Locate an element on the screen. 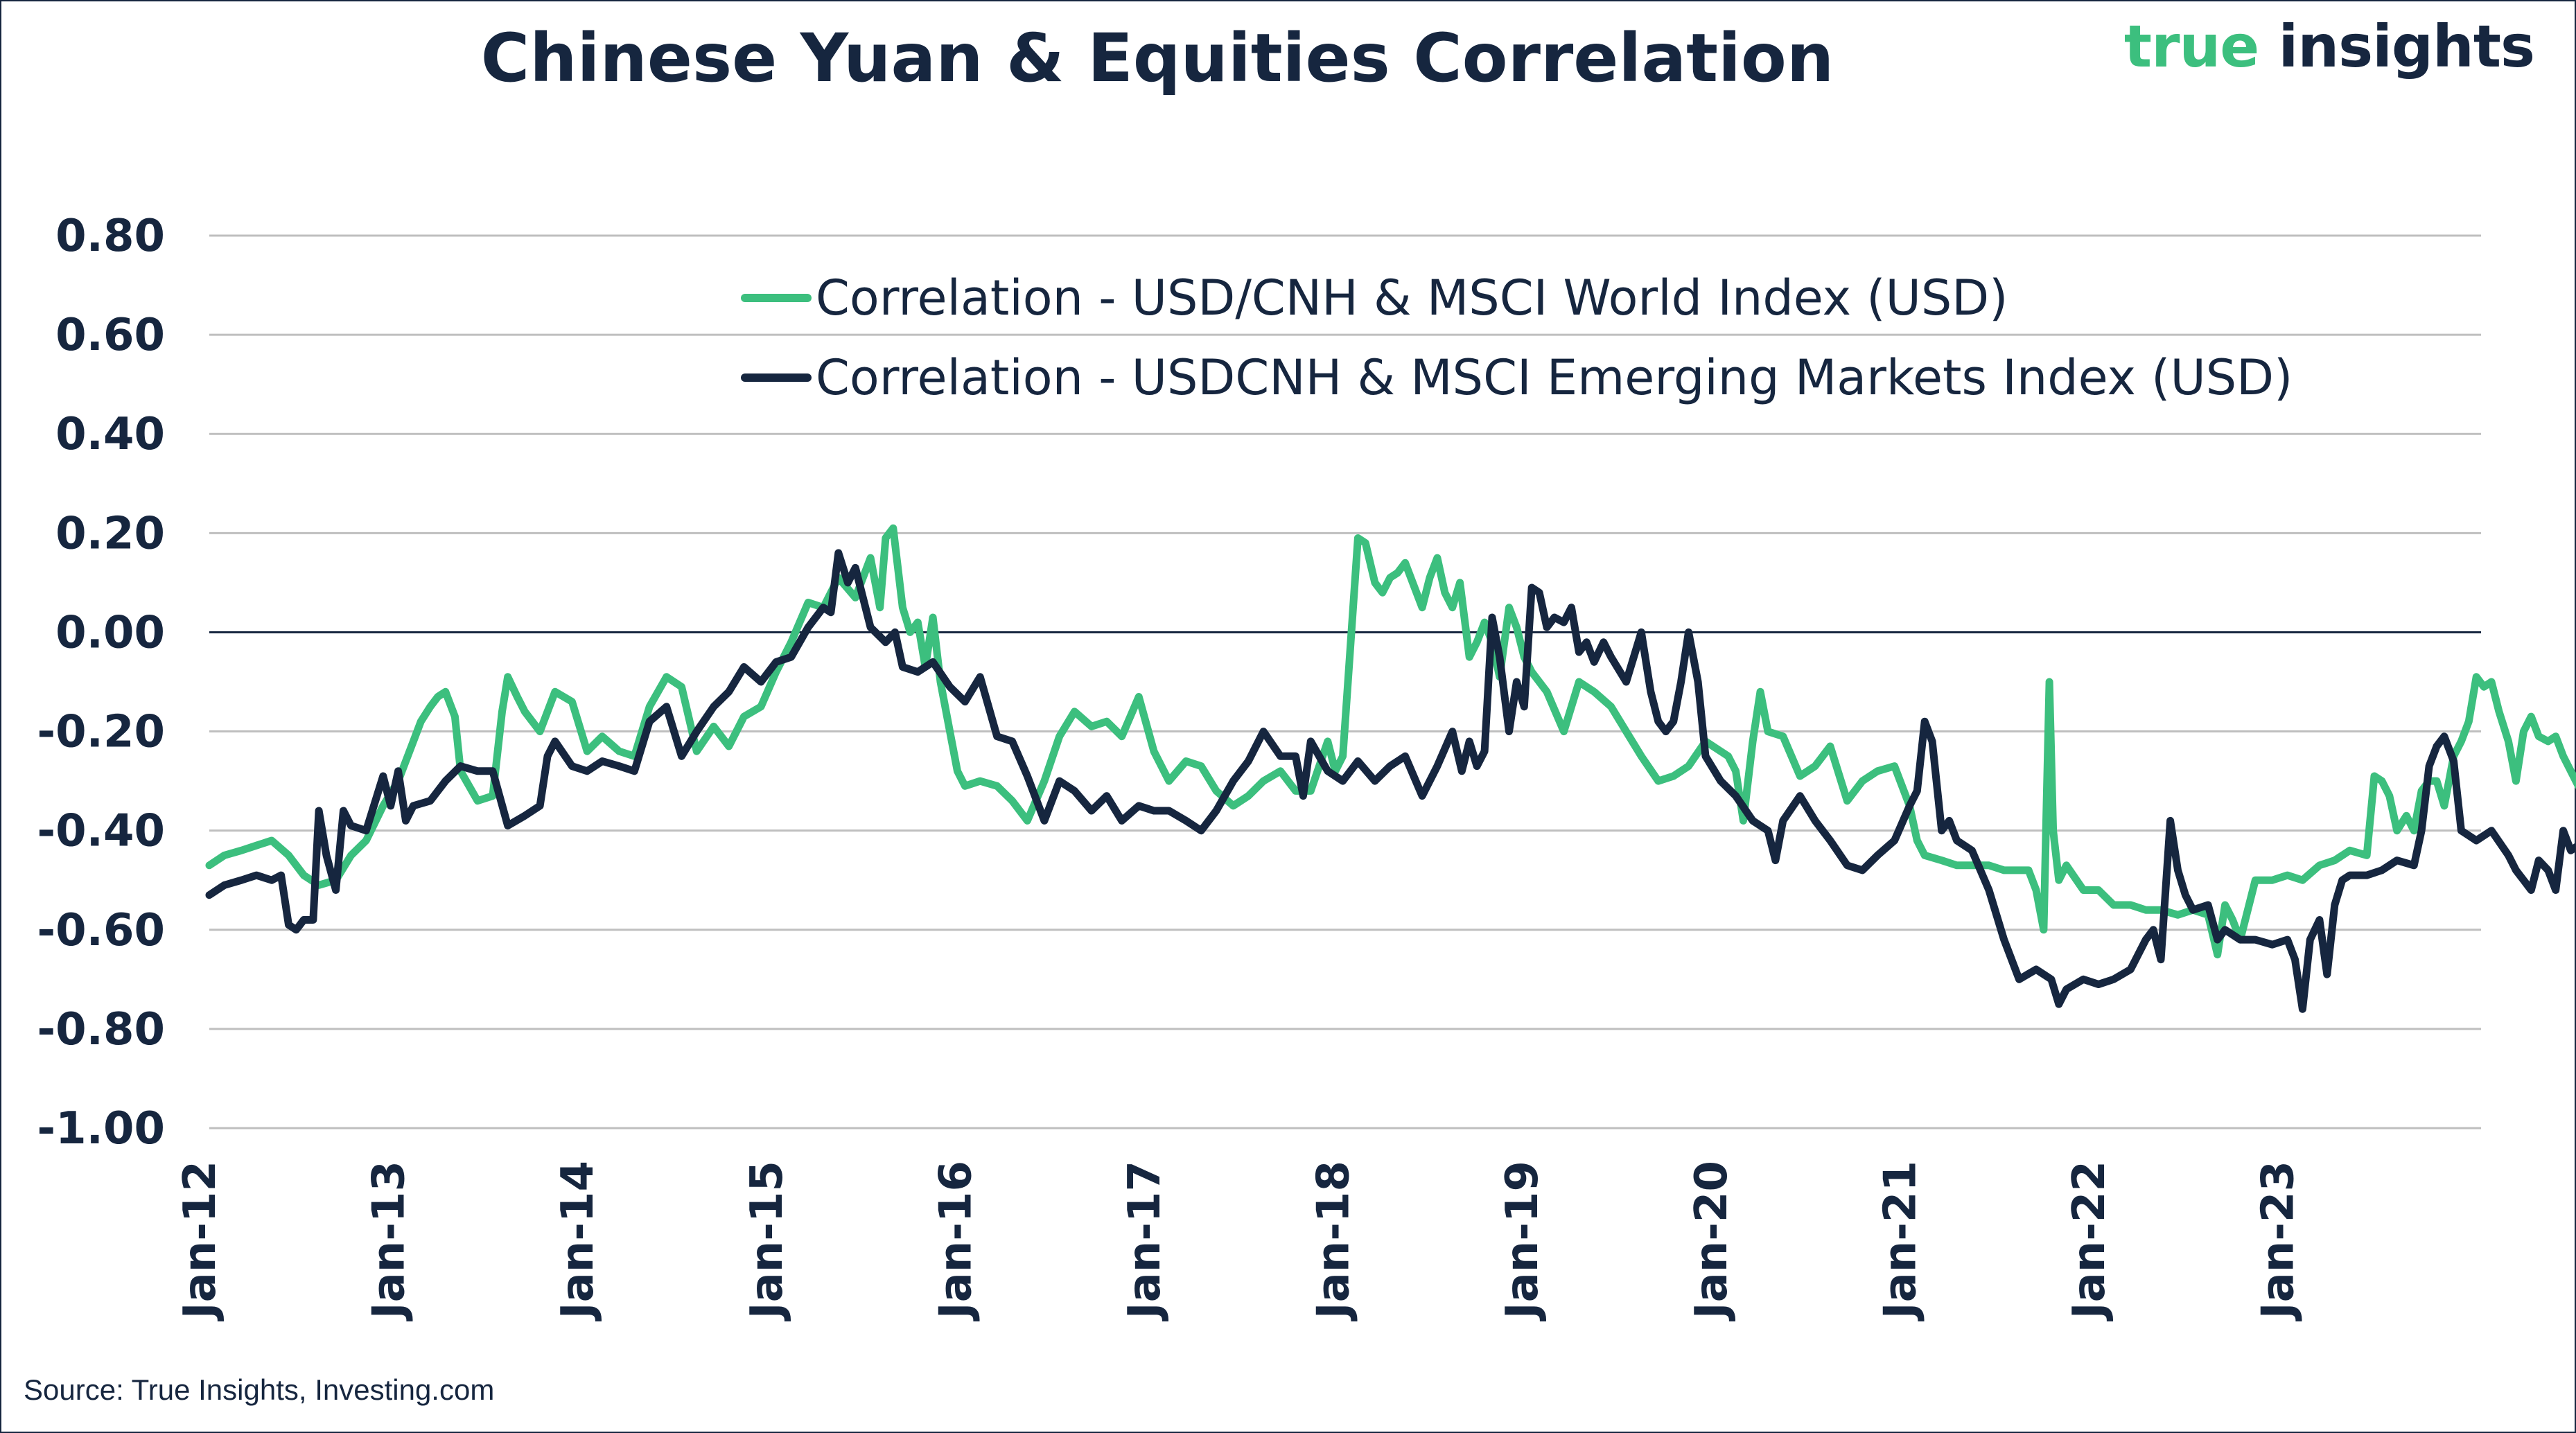 This screenshot has width=2576, height=1433. x-tick-label: Jan-13 is located at coordinates (389, 1241).